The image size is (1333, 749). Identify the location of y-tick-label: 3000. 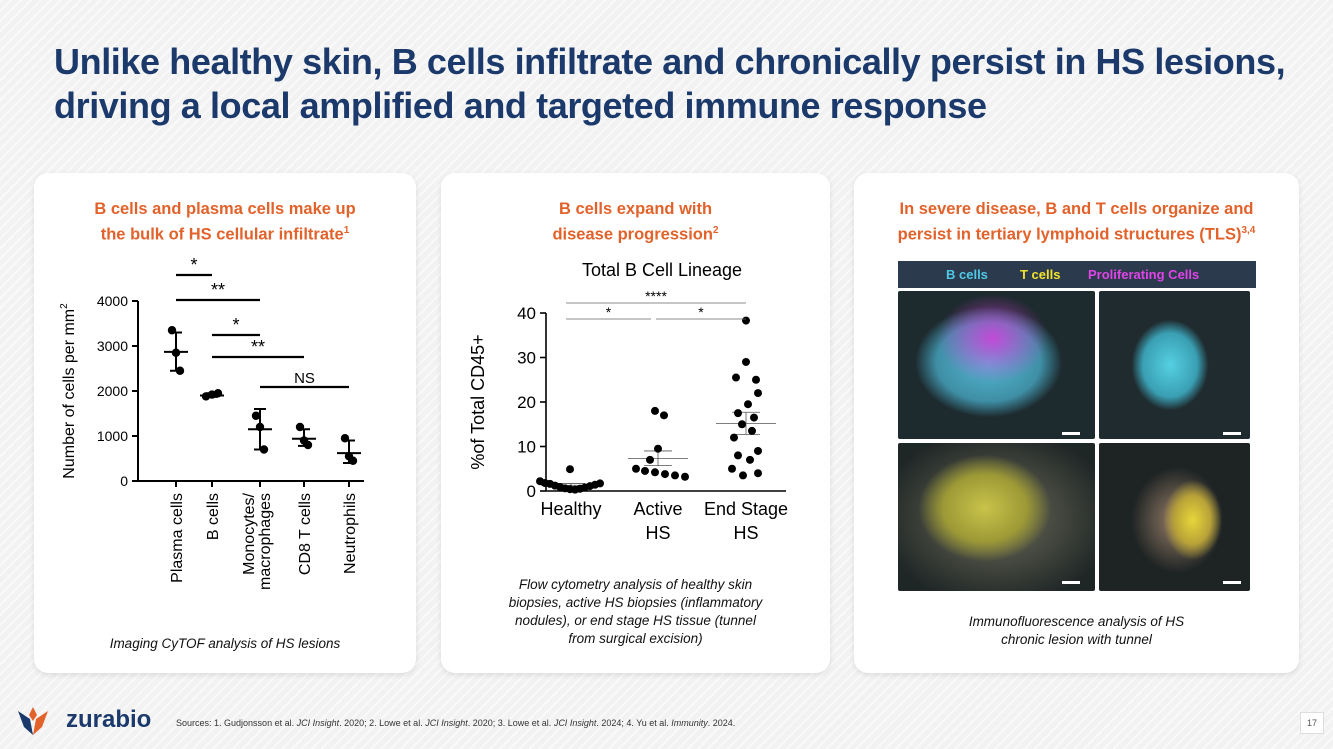
(112, 346).